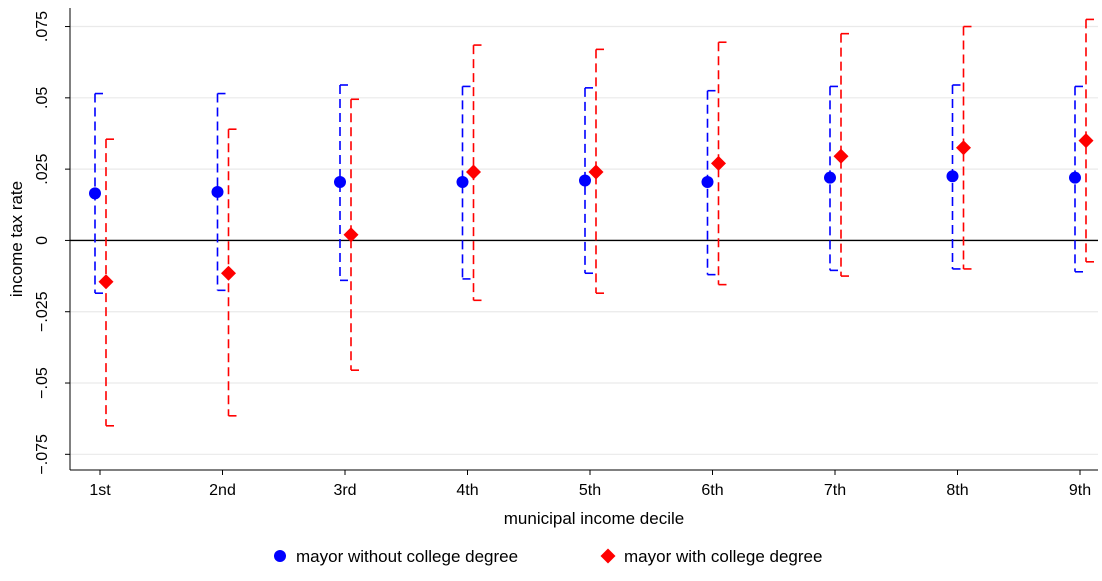 Image resolution: width=1102 pixels, height=581 pixels. Describe the element at coordinates (407, 556) in the screenshot. I see `legend-label: mayor without college degree` at that location.